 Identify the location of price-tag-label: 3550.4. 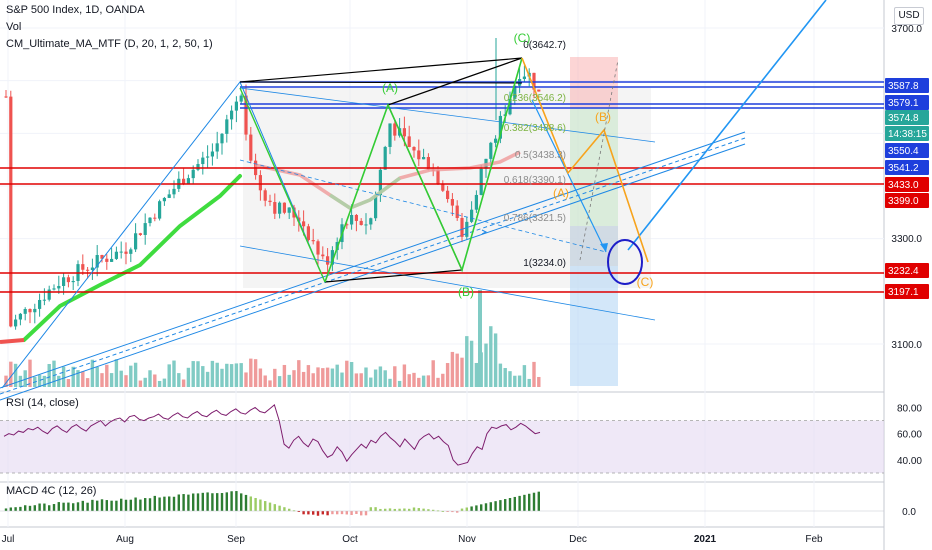
(903, 151).